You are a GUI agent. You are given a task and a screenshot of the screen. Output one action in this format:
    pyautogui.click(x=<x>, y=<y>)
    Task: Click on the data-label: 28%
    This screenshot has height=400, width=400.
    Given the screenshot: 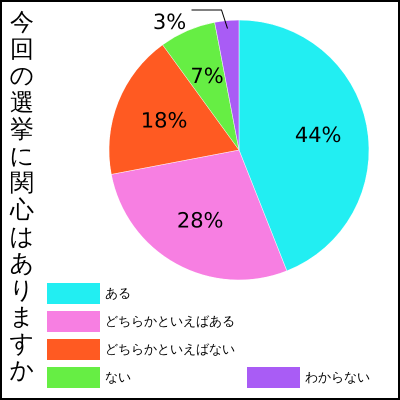 What is the action you would take?
    pyautogui.click(x=200, y=220)
    